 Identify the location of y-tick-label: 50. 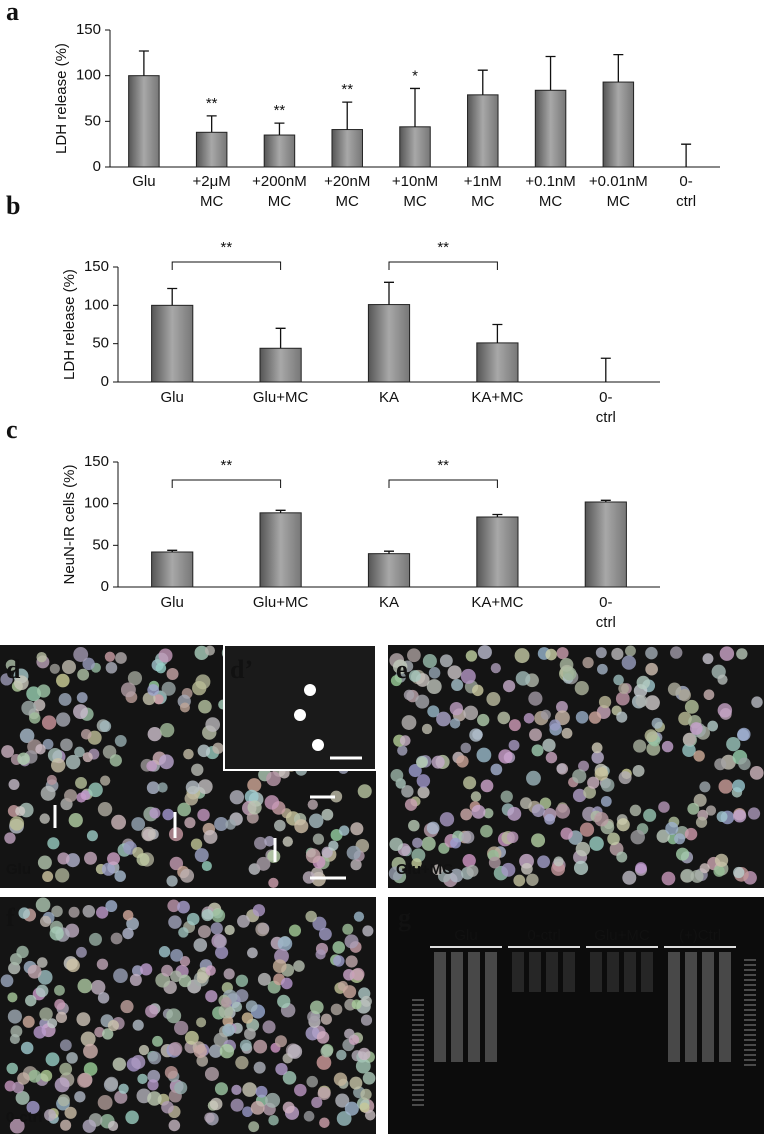
(100, 544).